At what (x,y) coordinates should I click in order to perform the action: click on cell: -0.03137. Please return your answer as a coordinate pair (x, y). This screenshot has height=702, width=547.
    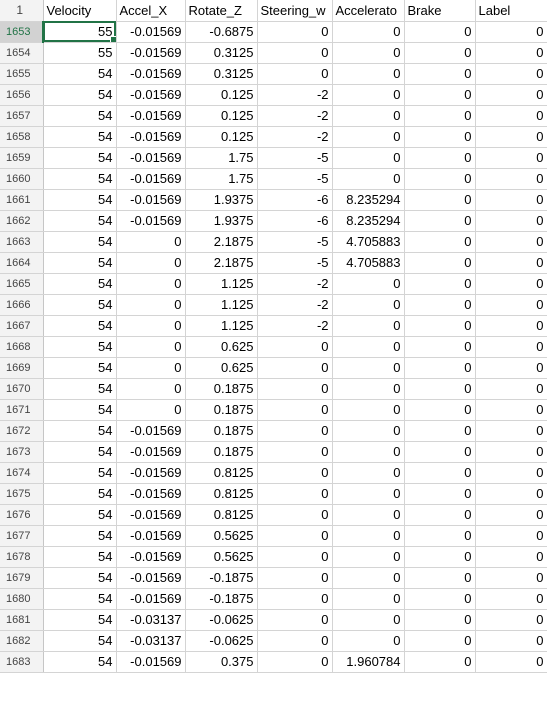
    Looking at the image, I should click on (151, 620).